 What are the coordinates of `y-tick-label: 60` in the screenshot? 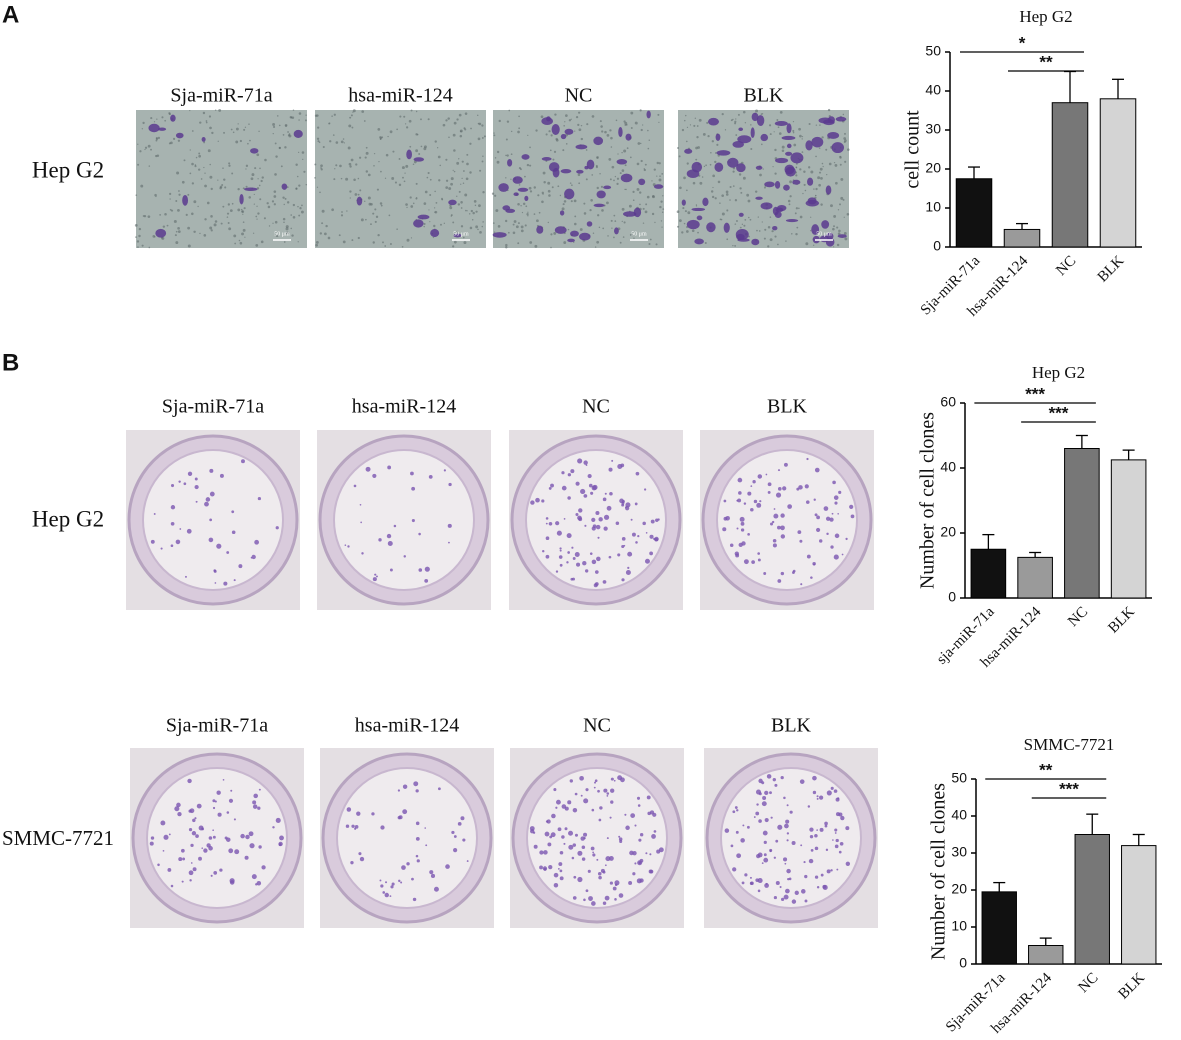 It's located at (948, 402).